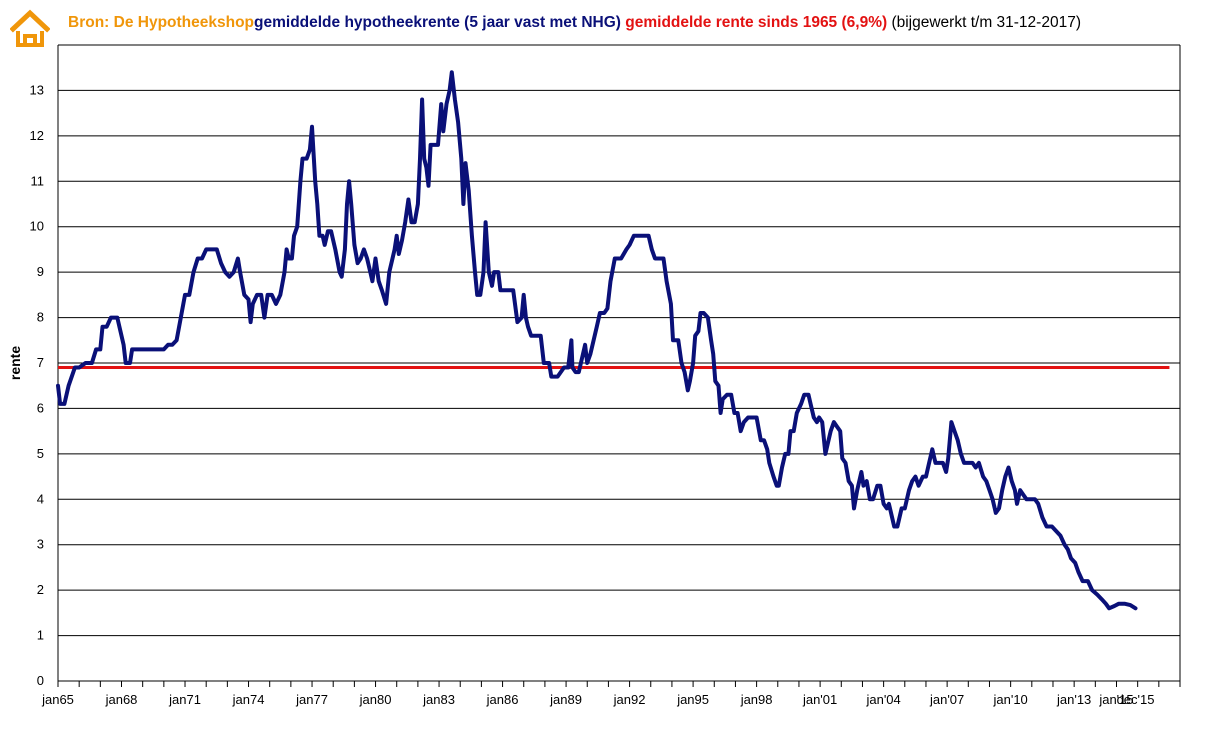 This screenshot has height=755, width=1213. Describe the element at coordinates (184, 699) in the screenshot. I see `x-tick-label-2: jan71` at that location.